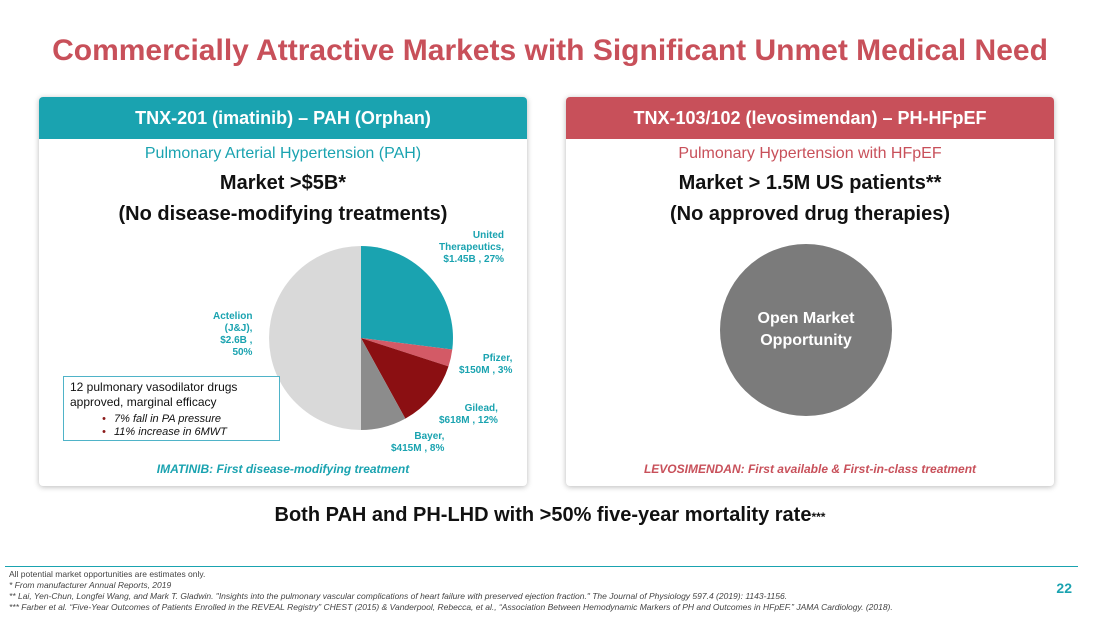 The width and height of the screenshot is (1100, 619). What do you see at coordinates (187, 419) in the screenshot?
I see `callout-bullet: 7% fall in PA pressure` at bounding box center [187, 419].